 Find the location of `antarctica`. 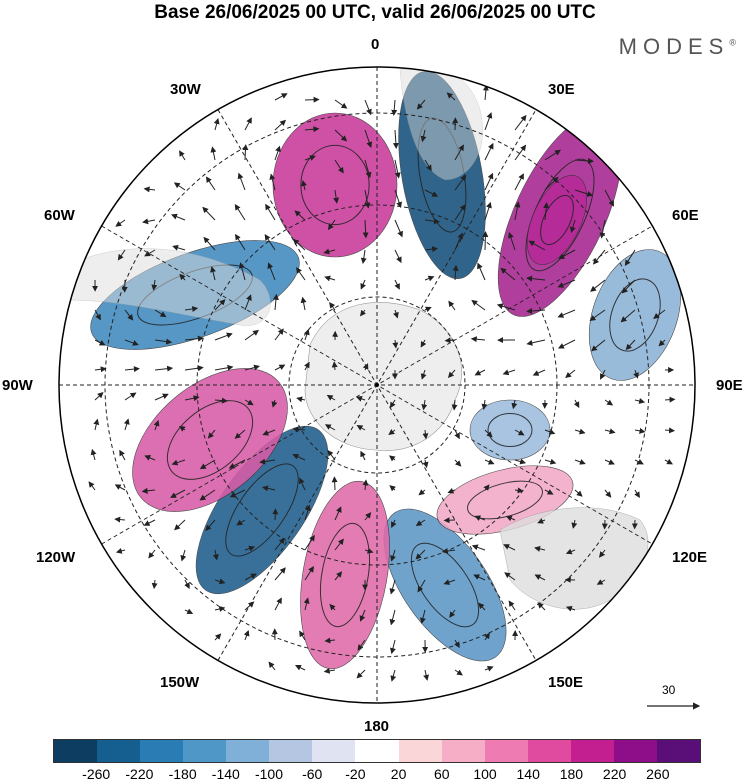

antarctica is located at coordinates (383, 377).